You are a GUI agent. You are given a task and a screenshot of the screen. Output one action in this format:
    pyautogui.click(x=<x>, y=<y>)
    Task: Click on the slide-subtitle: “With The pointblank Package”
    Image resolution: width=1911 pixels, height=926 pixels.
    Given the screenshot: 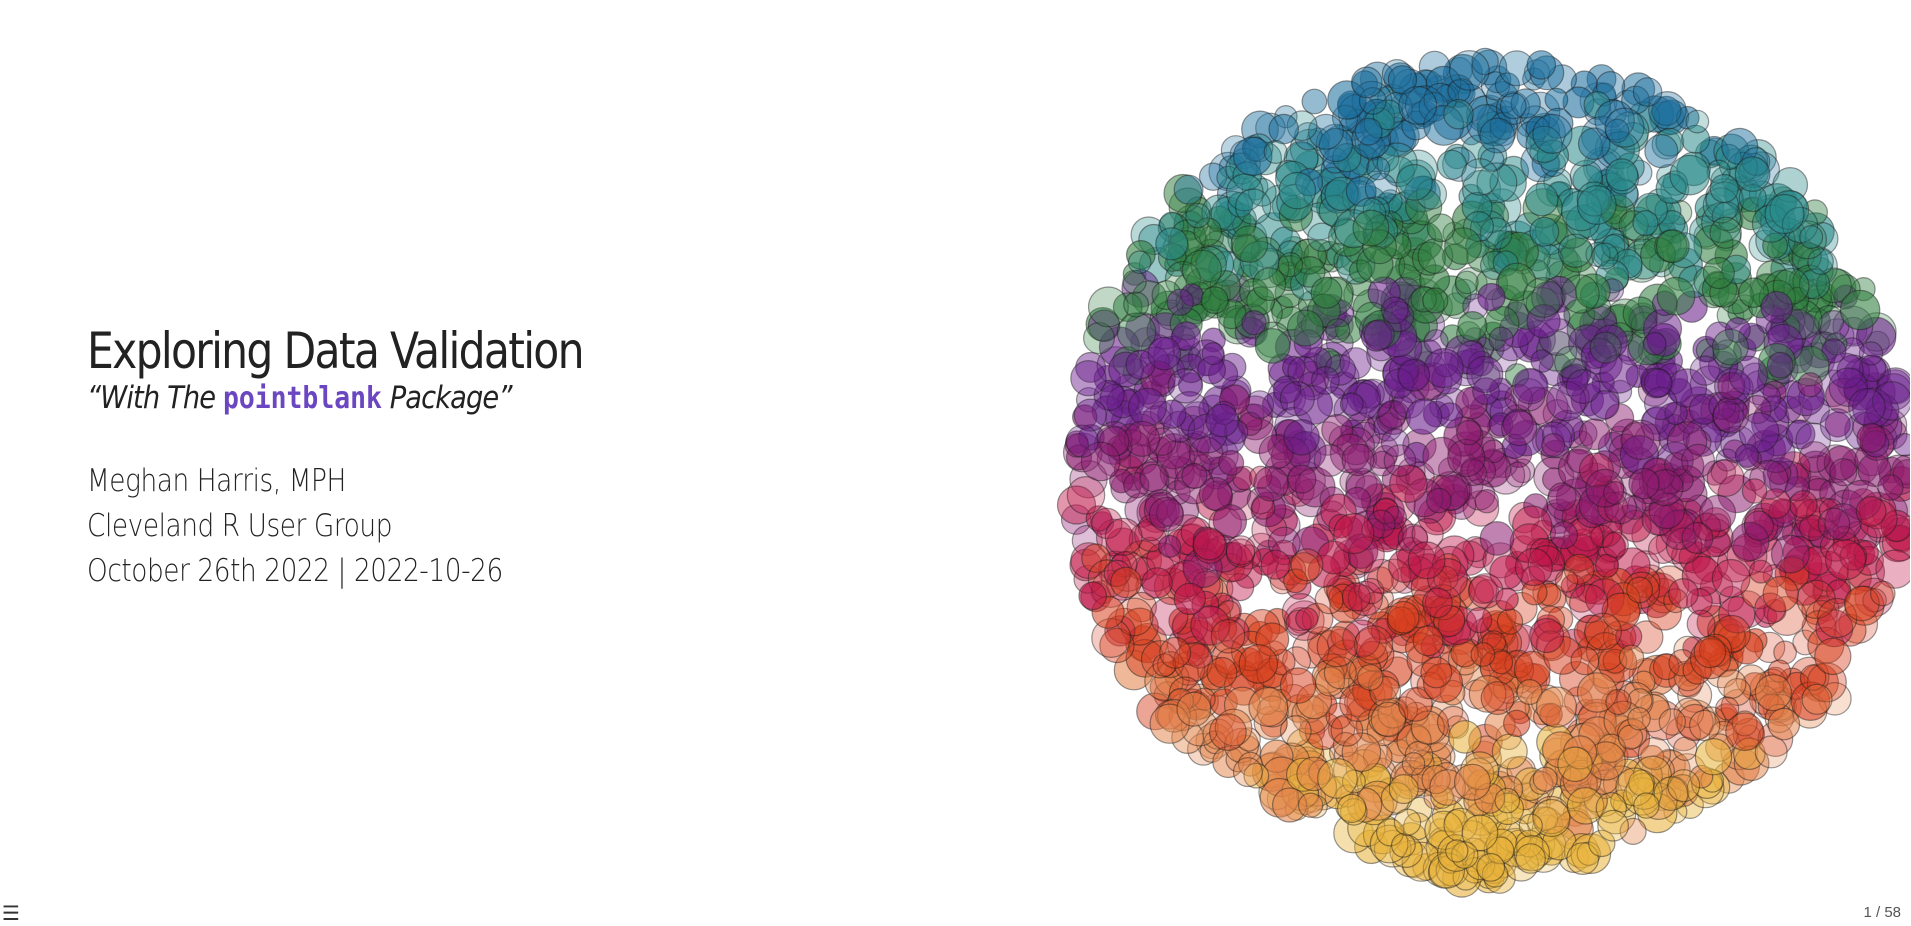 What is the action you would take?
    pyautogui.click(x=343, y=398)
    